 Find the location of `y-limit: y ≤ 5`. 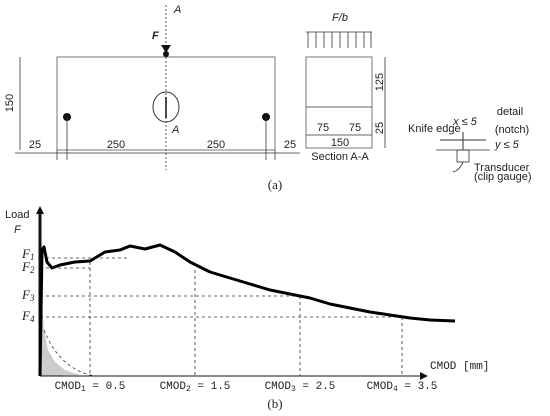

y-limit: y ≤ 5 is located at coordinates (507, 145).